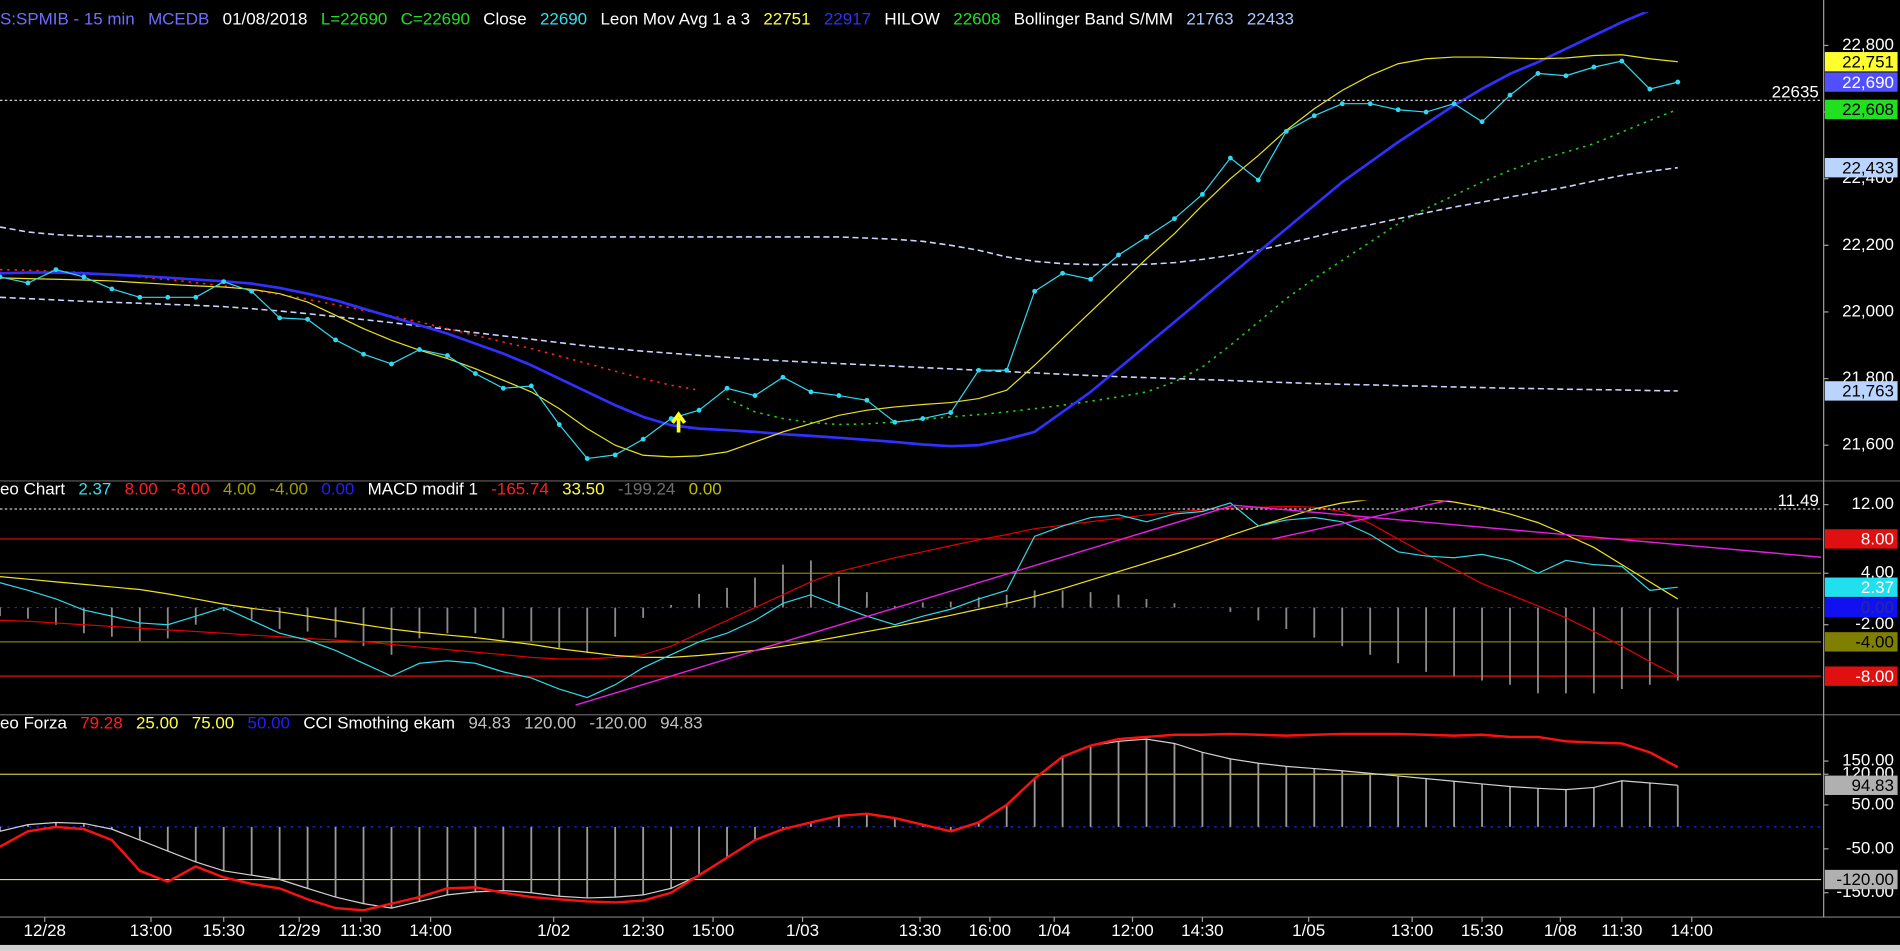 The image size is (1900, 951). Describe the element at coordinates (1874, 623) in the screenshot. I see `y-tick-label: -2.00` at that location.